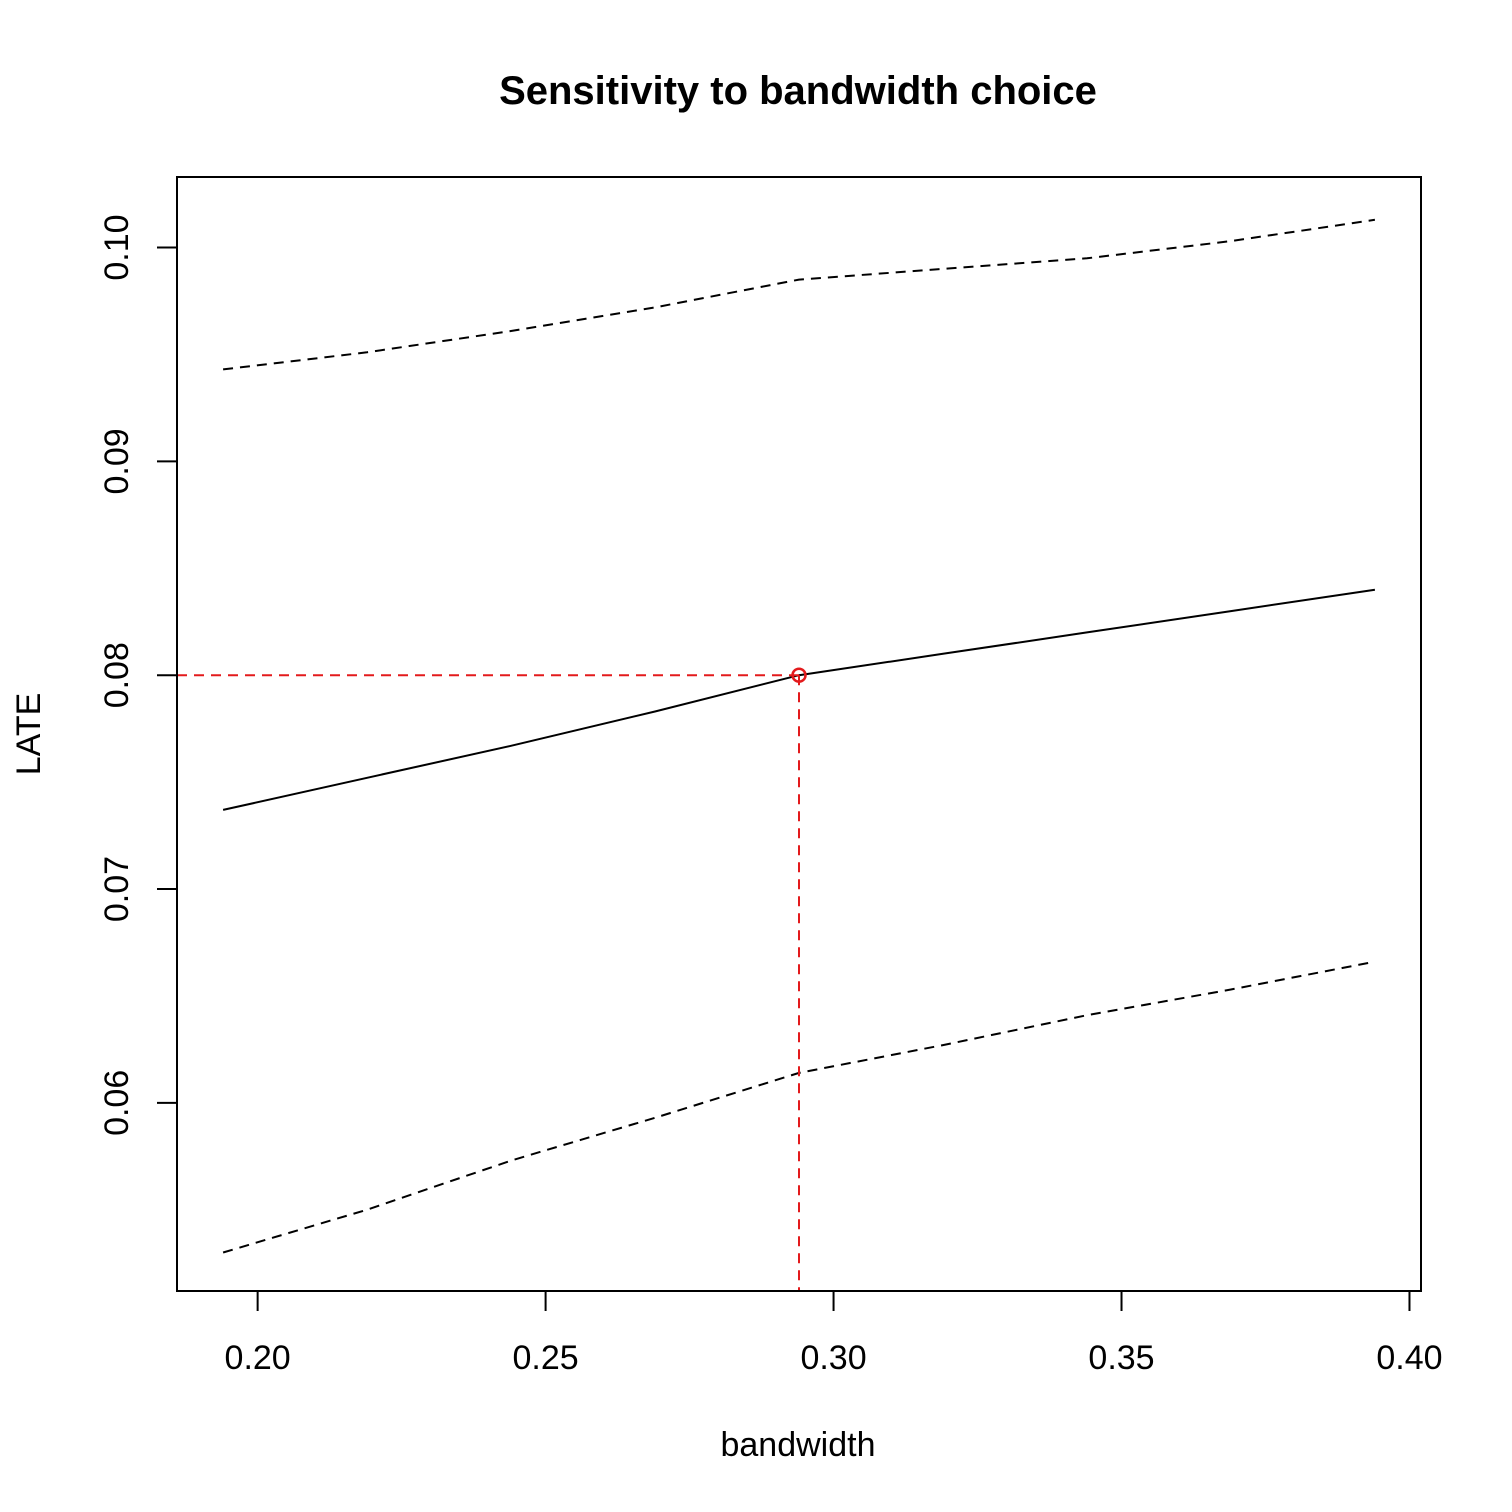 This screenshot has height=1512, width=1512. I want to click on x-tick-label: 0.25, so click(545, 1358).